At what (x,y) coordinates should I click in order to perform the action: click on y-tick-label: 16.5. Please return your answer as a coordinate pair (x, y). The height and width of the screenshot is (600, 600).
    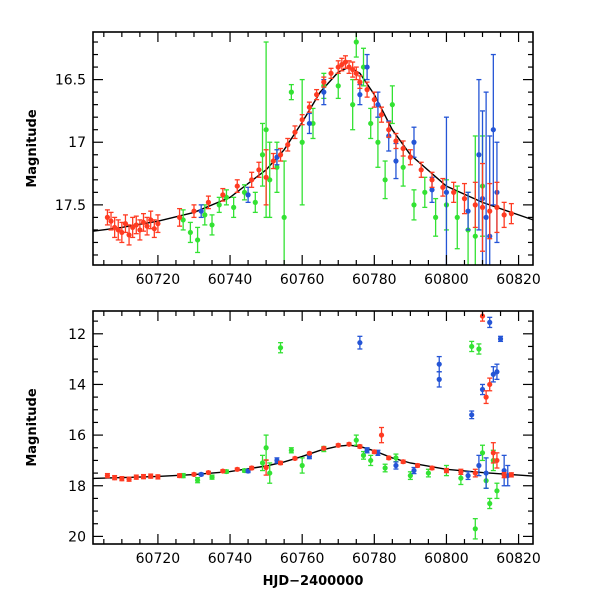
    Looking at the image, I should click on (70, 81).